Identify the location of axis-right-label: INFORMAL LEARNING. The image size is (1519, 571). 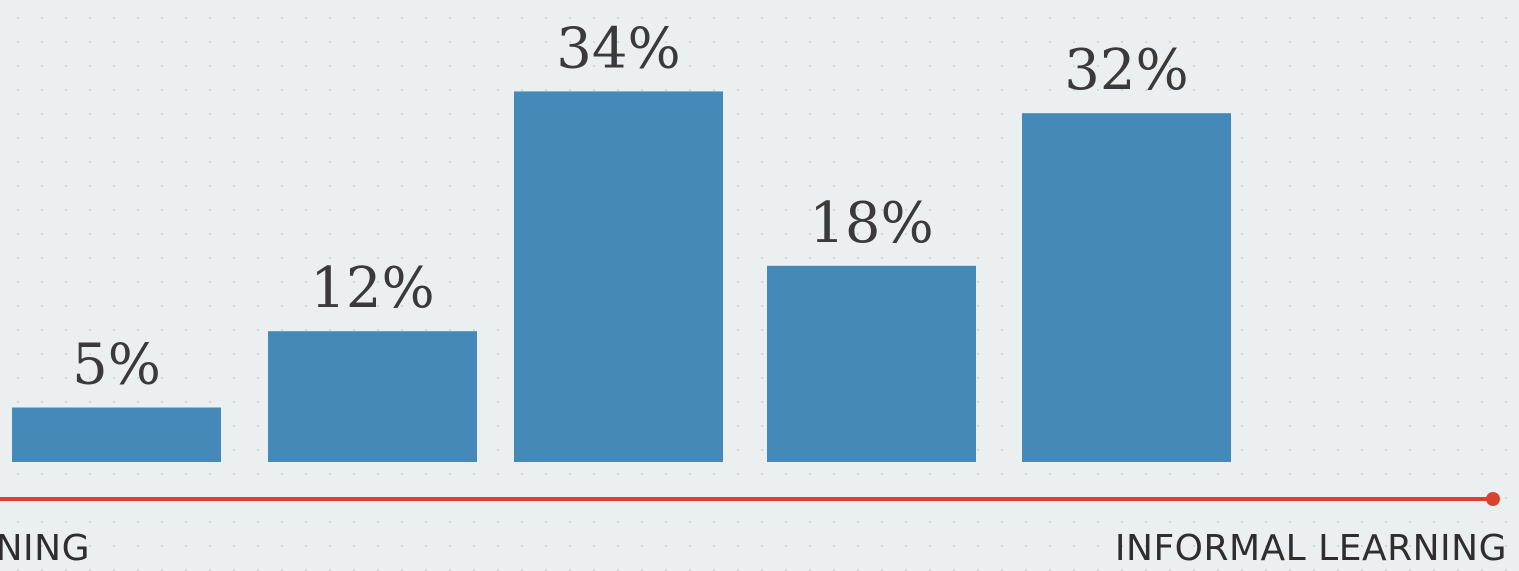
(1310, 548).